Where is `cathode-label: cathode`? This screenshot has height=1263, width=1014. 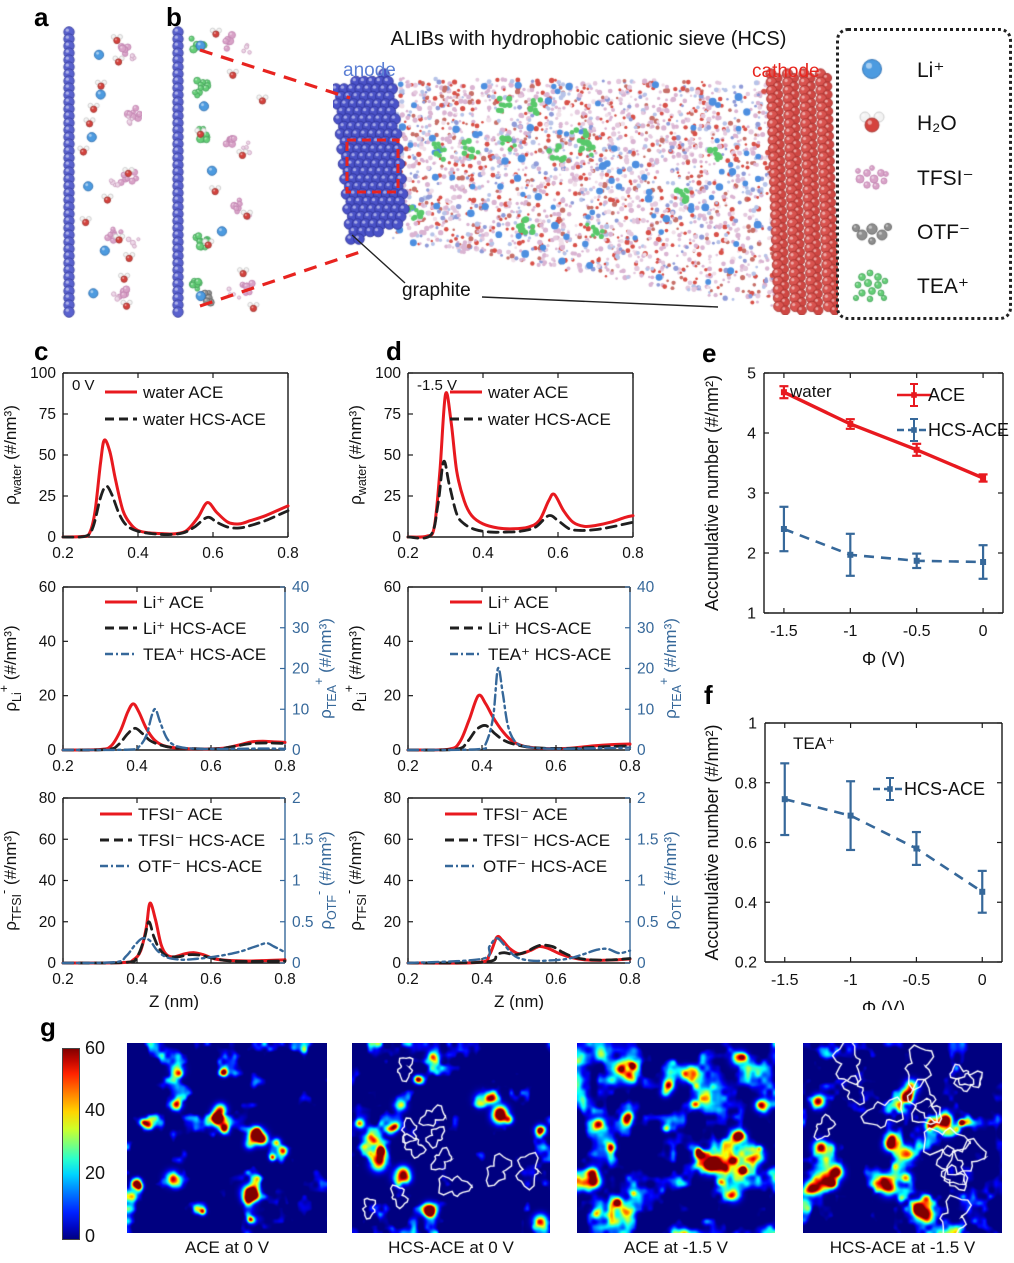 cathode-label: cathode is located at coordinates (786, 71).